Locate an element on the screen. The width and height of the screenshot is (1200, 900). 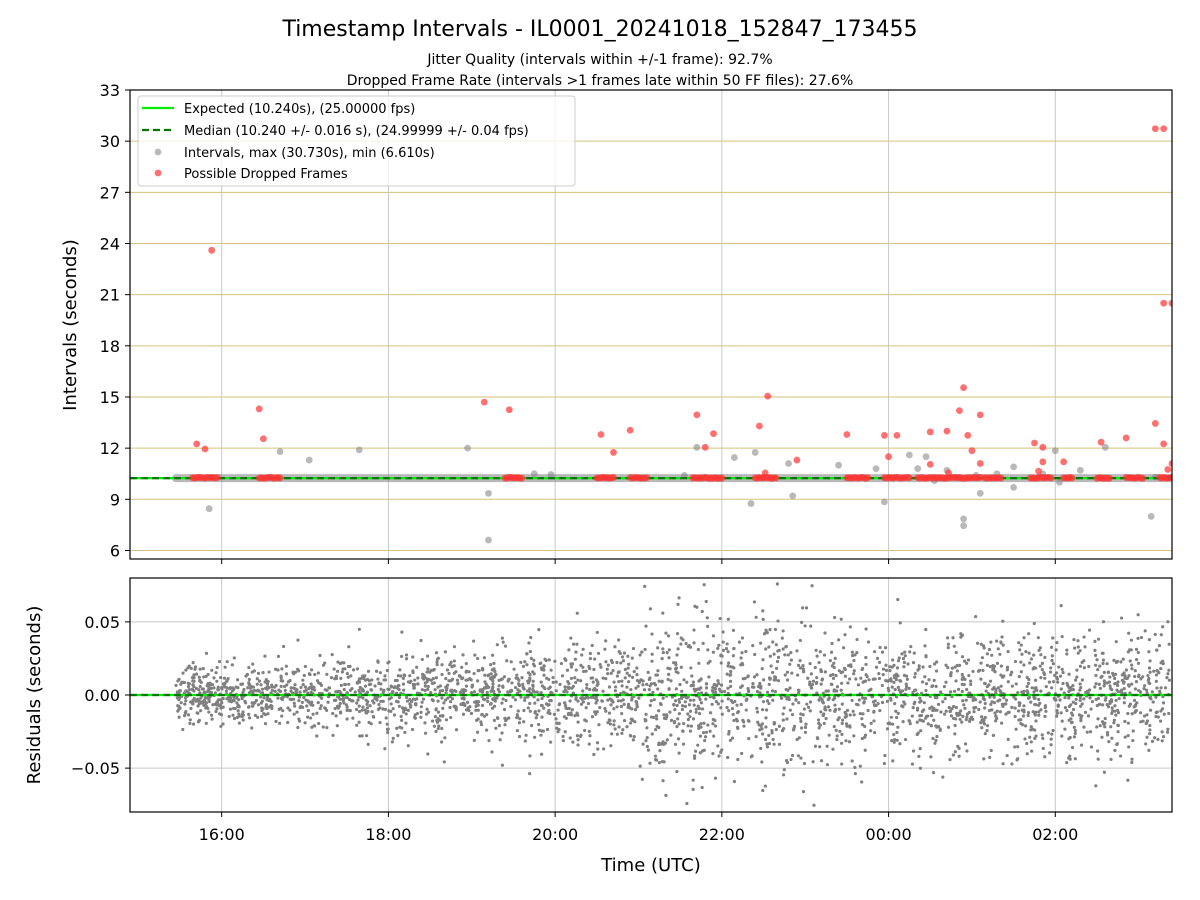
x-axis-label: Time (UTC) is located at coordinates (650, 865).